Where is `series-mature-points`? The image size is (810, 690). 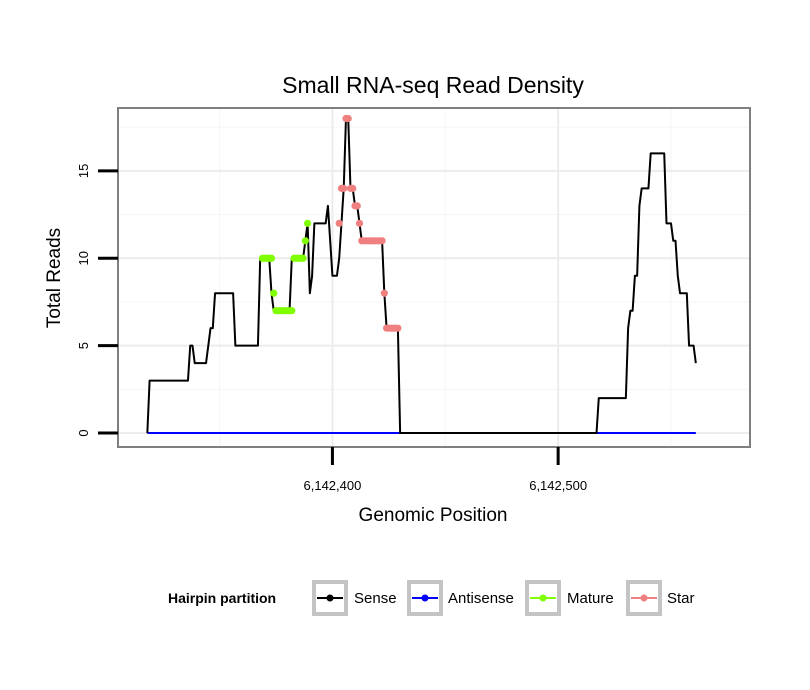 series-mature-points is located at coordinates (285, 267).